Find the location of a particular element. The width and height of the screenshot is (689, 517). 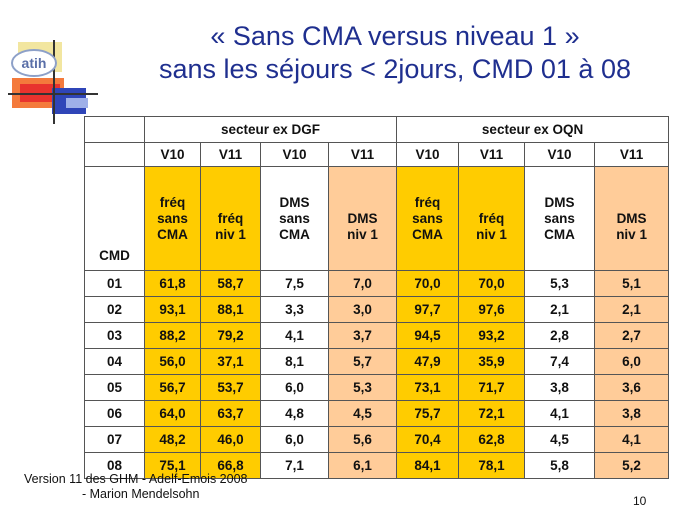

value-cell: 2,7 is located at coordinates (632, 335).